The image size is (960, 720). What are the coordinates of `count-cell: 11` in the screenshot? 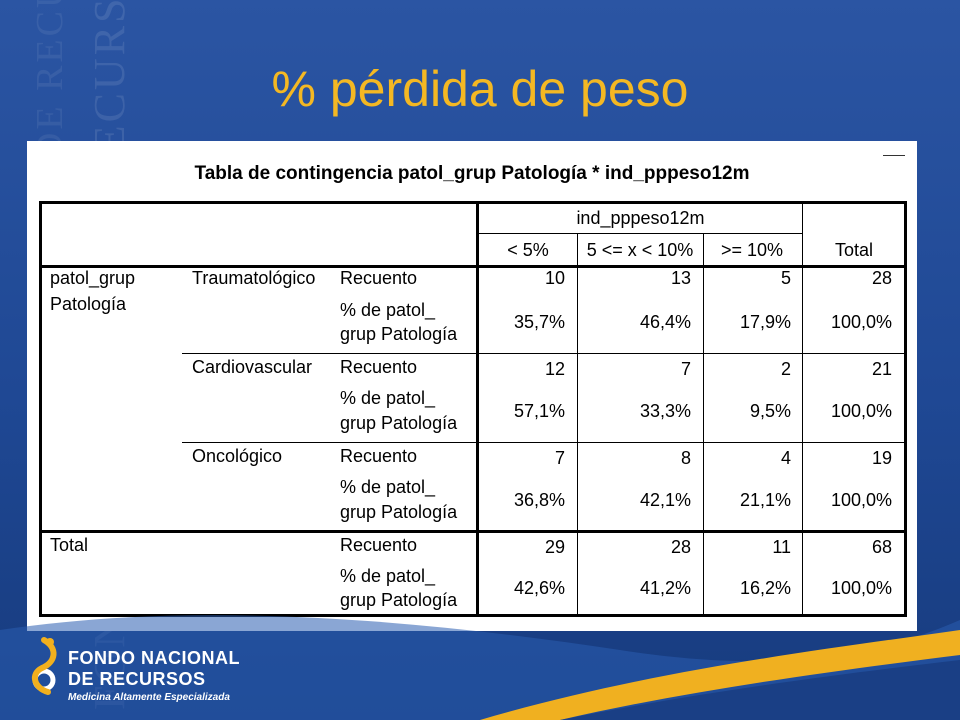 It's located at (781, 547).